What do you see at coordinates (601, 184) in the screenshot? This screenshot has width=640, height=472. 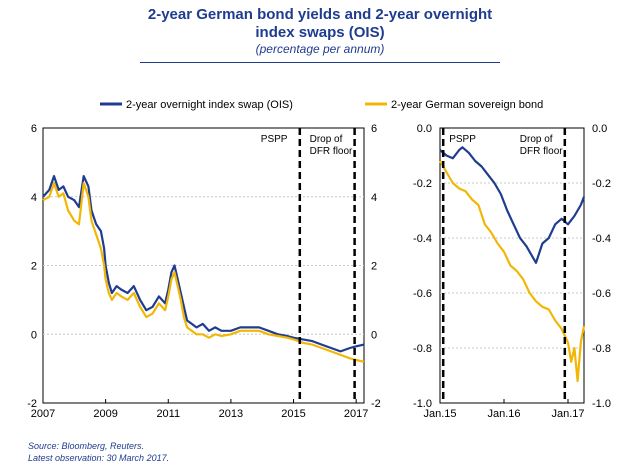 I see `y-tick-label-right-right-4: -0.2` at bounding box center [601, 184].